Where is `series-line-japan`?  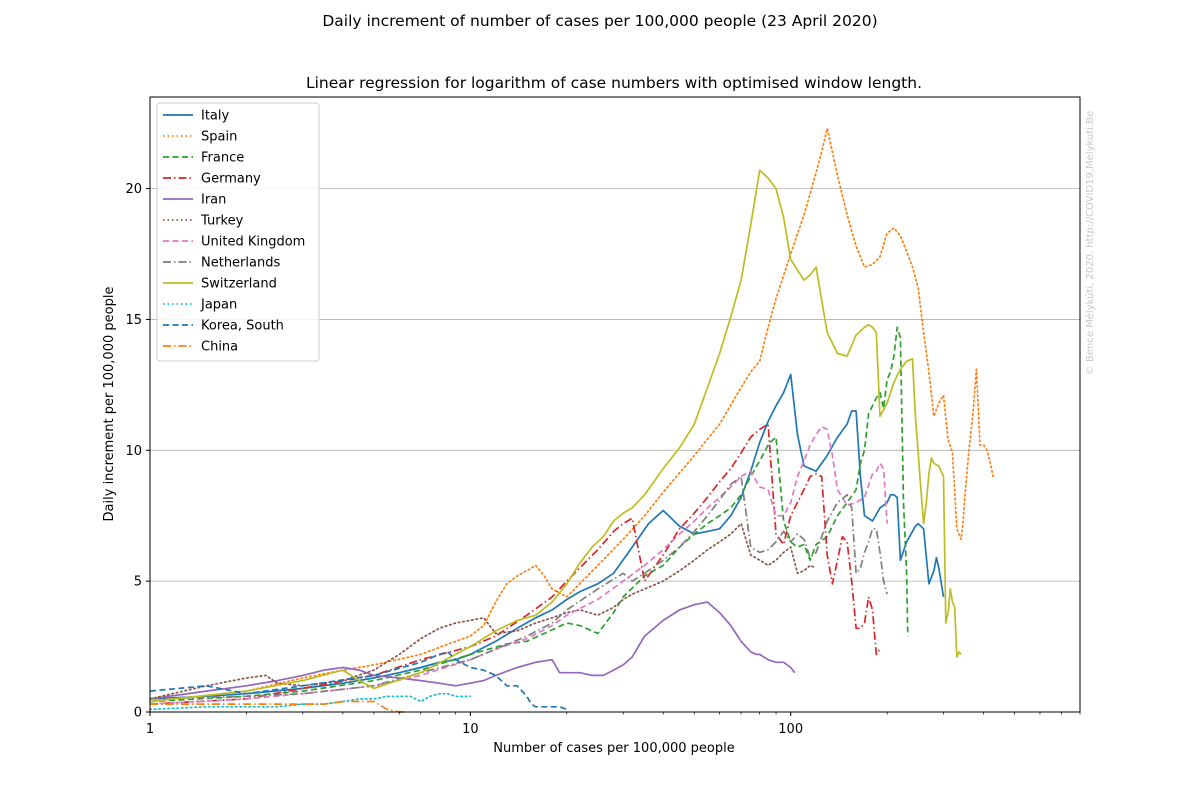
series-line-japan is located at coordinates (310, 701).